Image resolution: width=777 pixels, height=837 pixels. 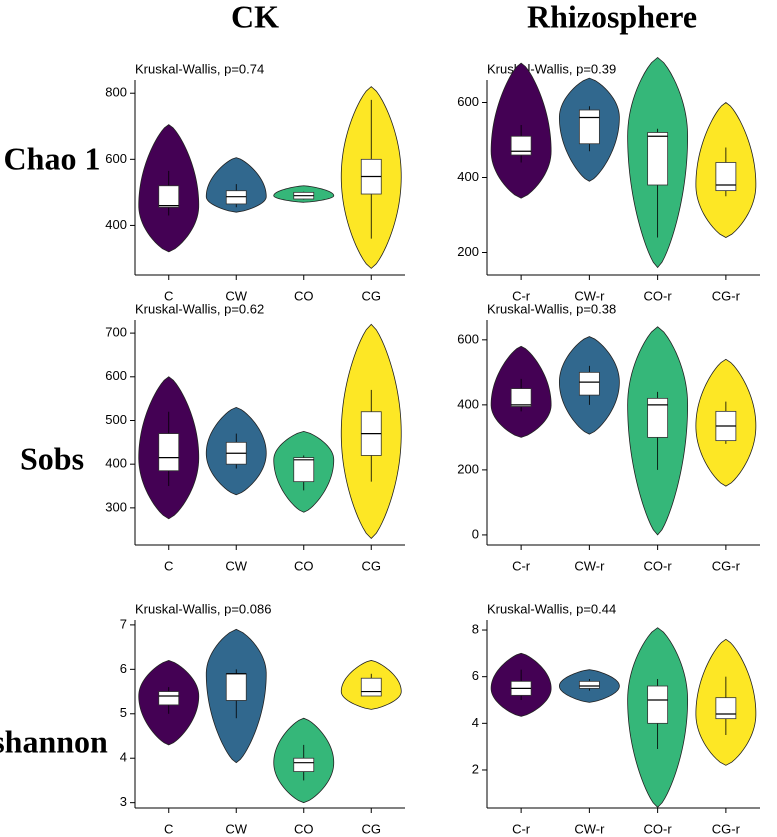 I want to click on annotation: Kruskal-Wallis, p=0.62, so click(x=199, y=308).